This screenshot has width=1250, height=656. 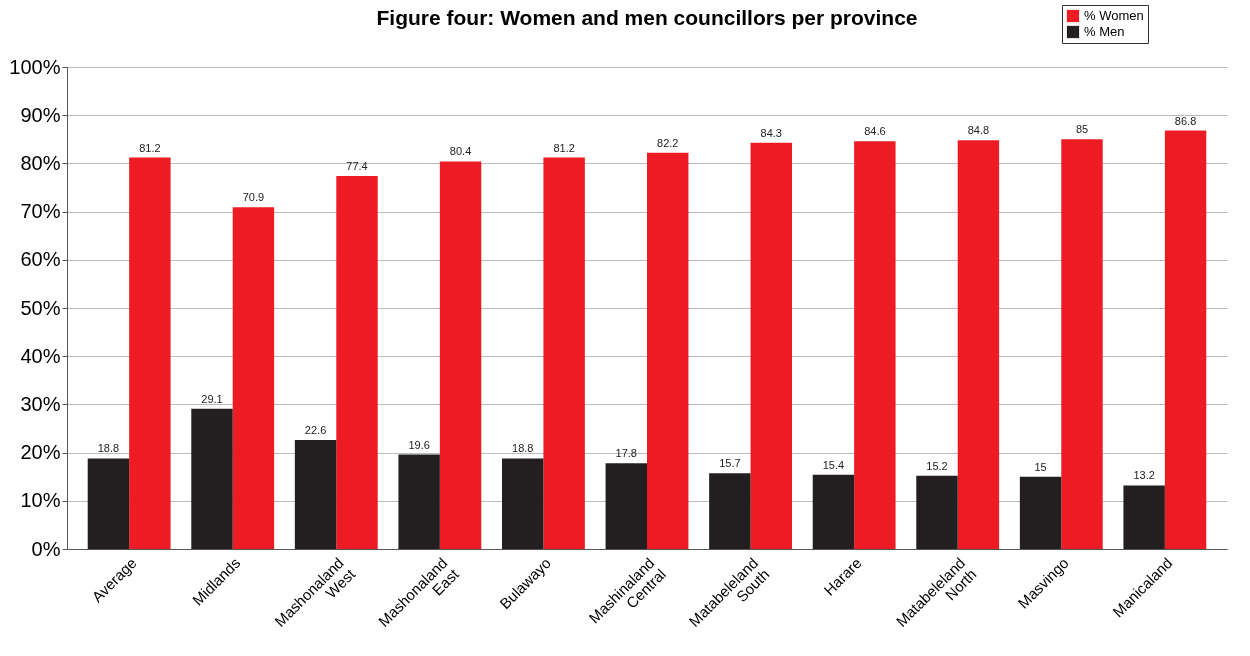 I want to click on data-label: 22.6, so click(x=315, y=430).